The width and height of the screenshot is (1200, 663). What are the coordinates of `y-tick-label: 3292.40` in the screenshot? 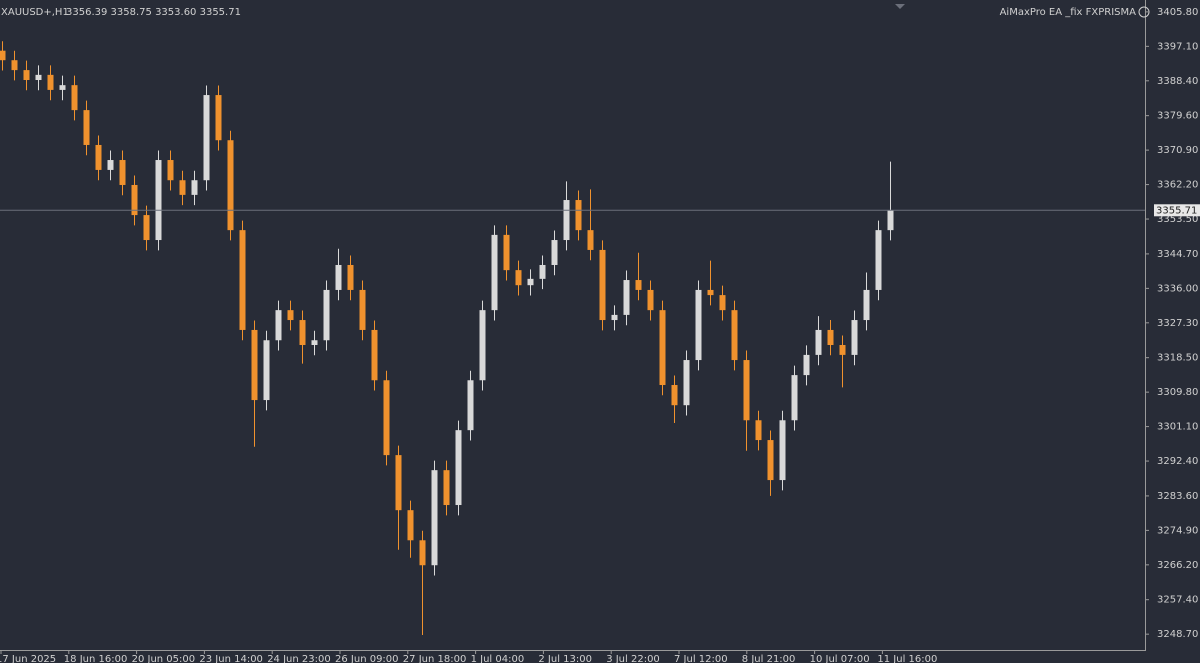 It's located at (1177, 461).